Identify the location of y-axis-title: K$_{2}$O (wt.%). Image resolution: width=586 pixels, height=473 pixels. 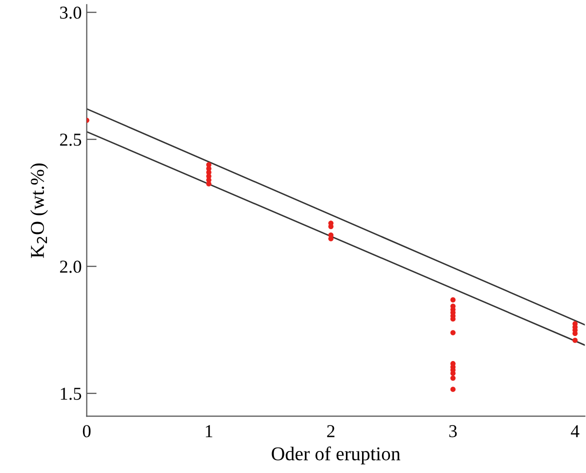
(39, 210).